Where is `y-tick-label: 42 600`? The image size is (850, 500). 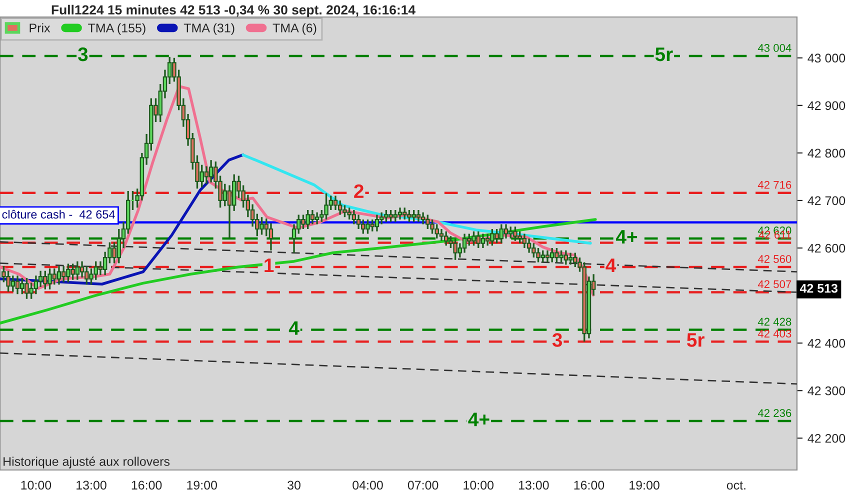
y-tick-label: 42 600 is located at coordinates (827, 248).